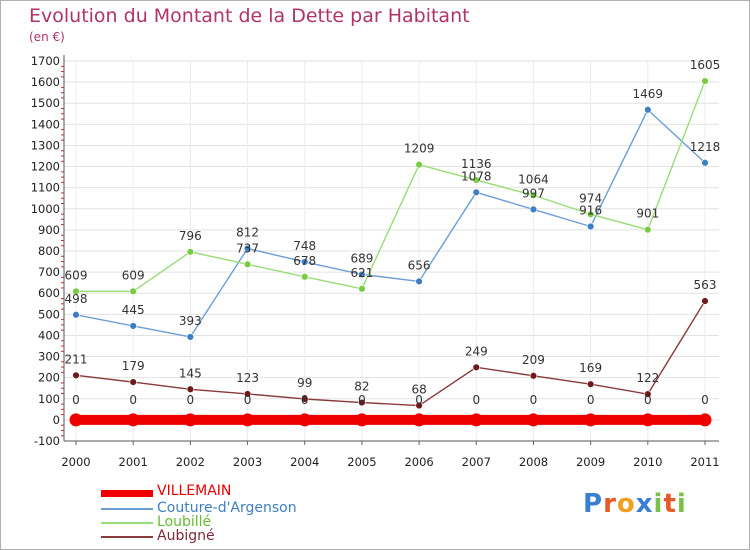 This screenshot has height=550, width=750. Describe the element at coordinates (304, 261) in the screenshot. I see `data-label: 678` at that location.